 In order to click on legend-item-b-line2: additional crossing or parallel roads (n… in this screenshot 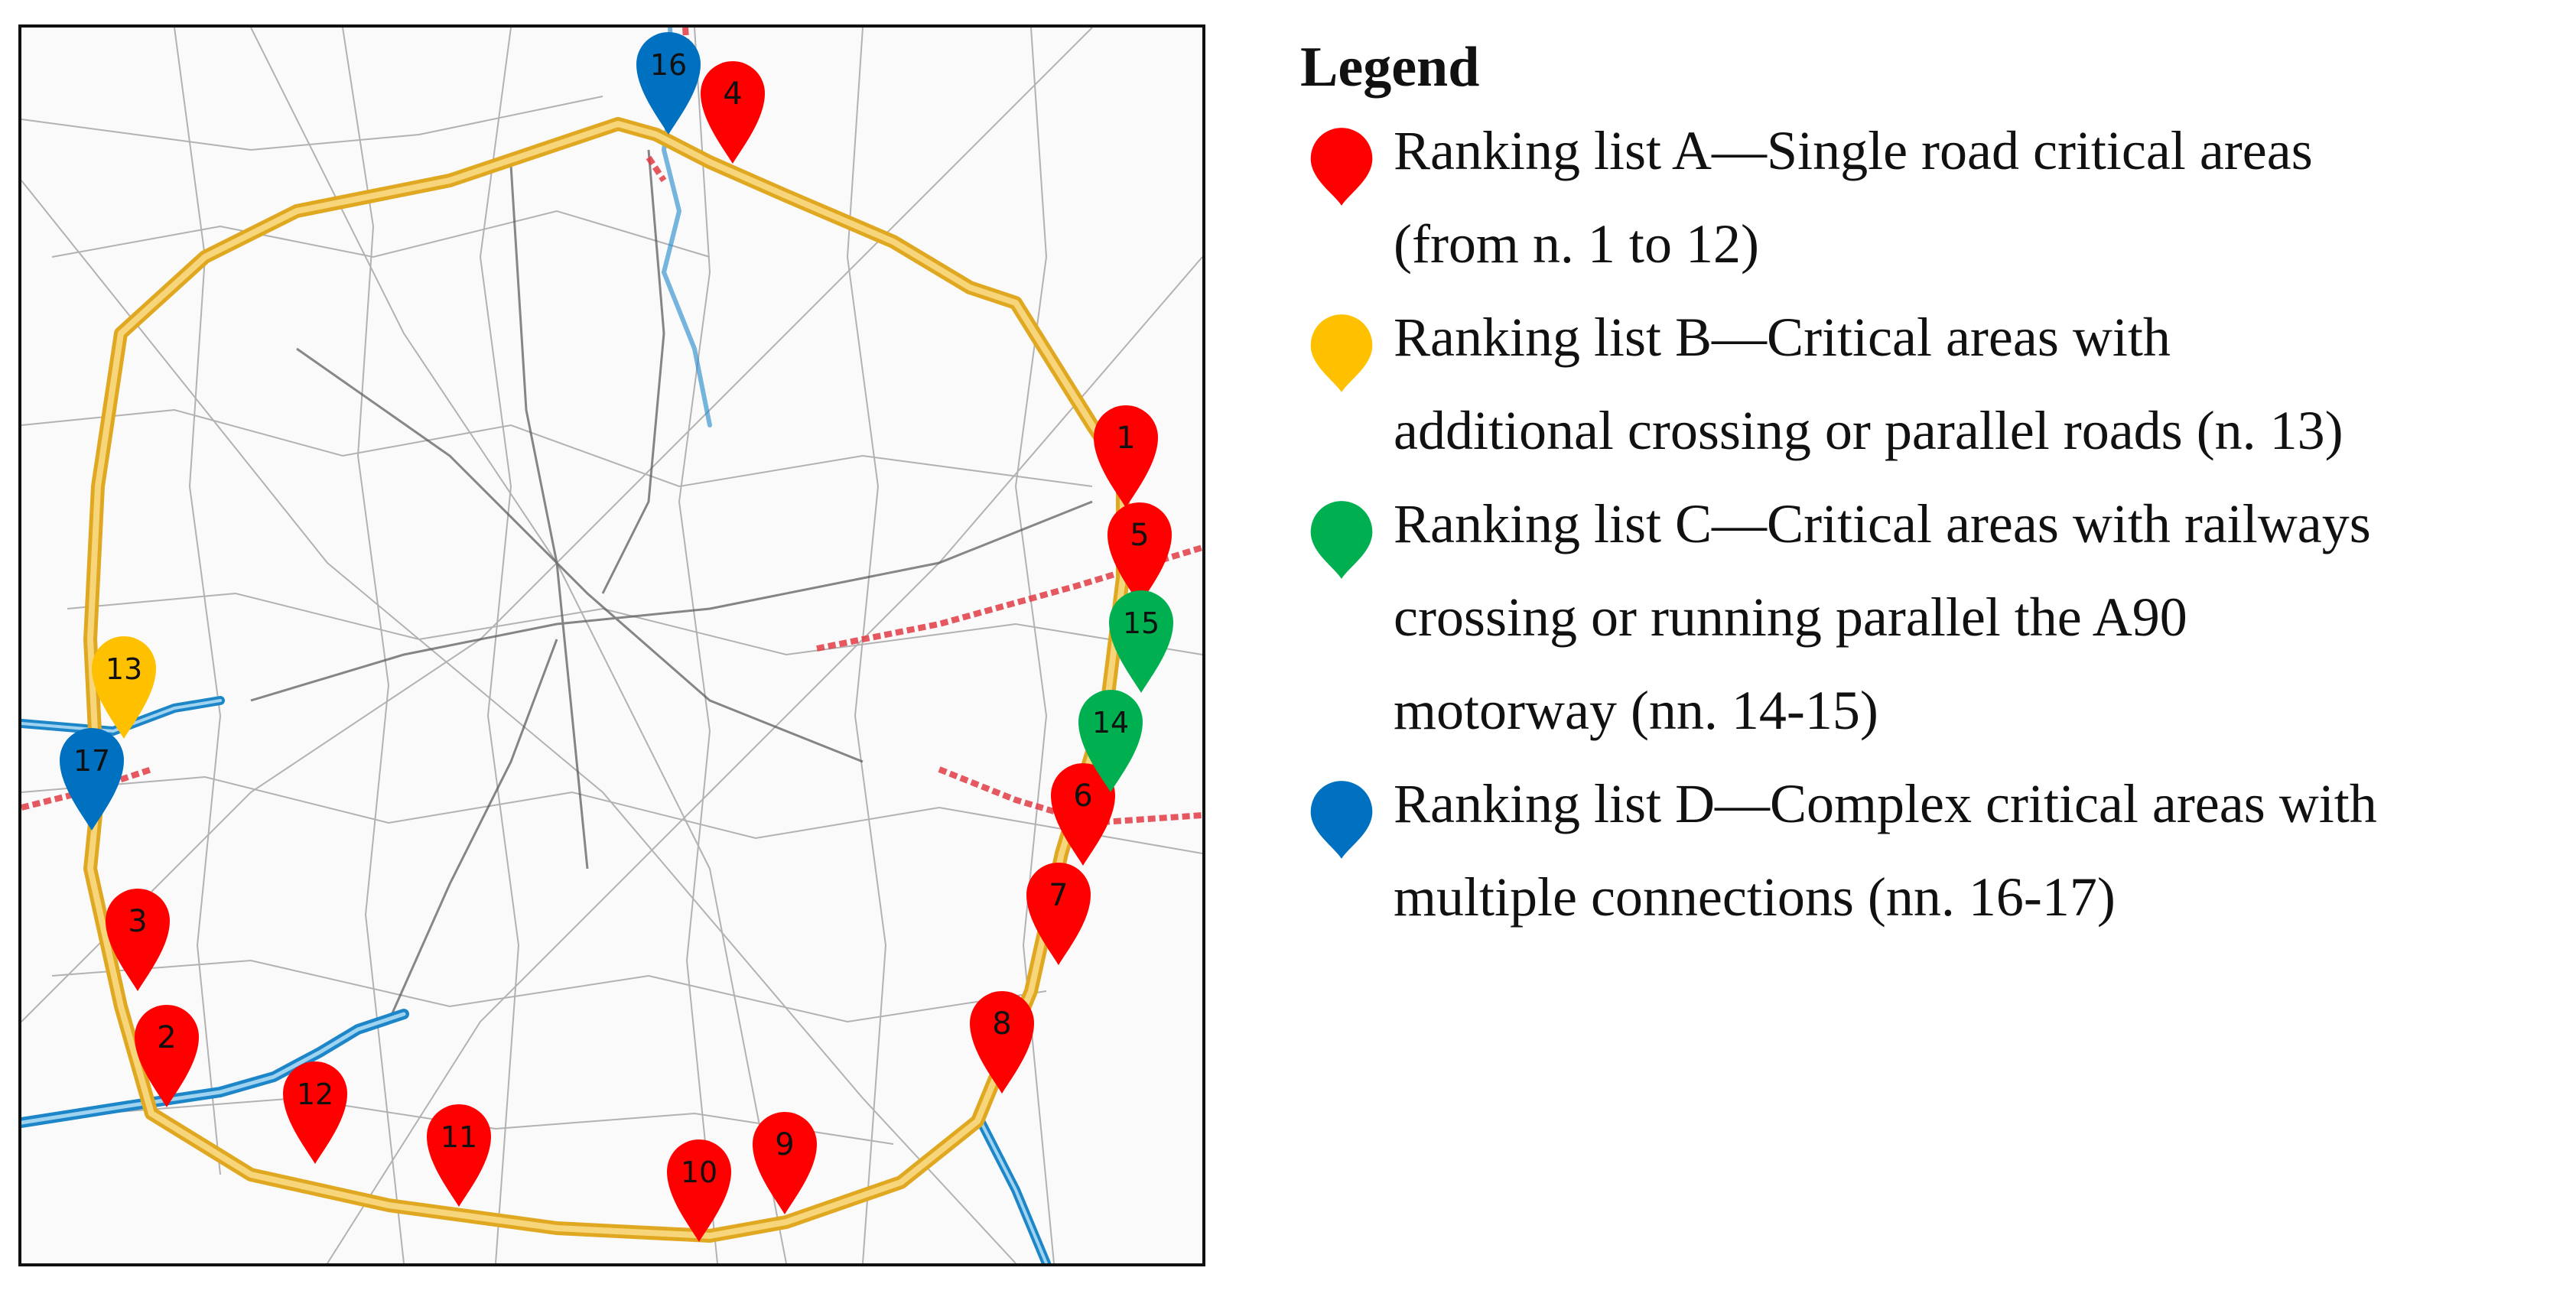, I will do `click(1868, 430)`.